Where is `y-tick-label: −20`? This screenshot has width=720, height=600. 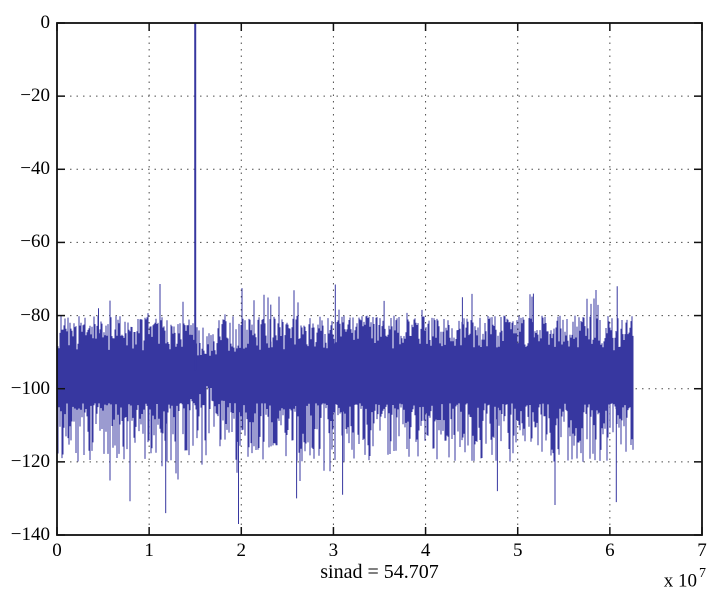
y-tick-label: −20 is located at coordinates (35, 96).